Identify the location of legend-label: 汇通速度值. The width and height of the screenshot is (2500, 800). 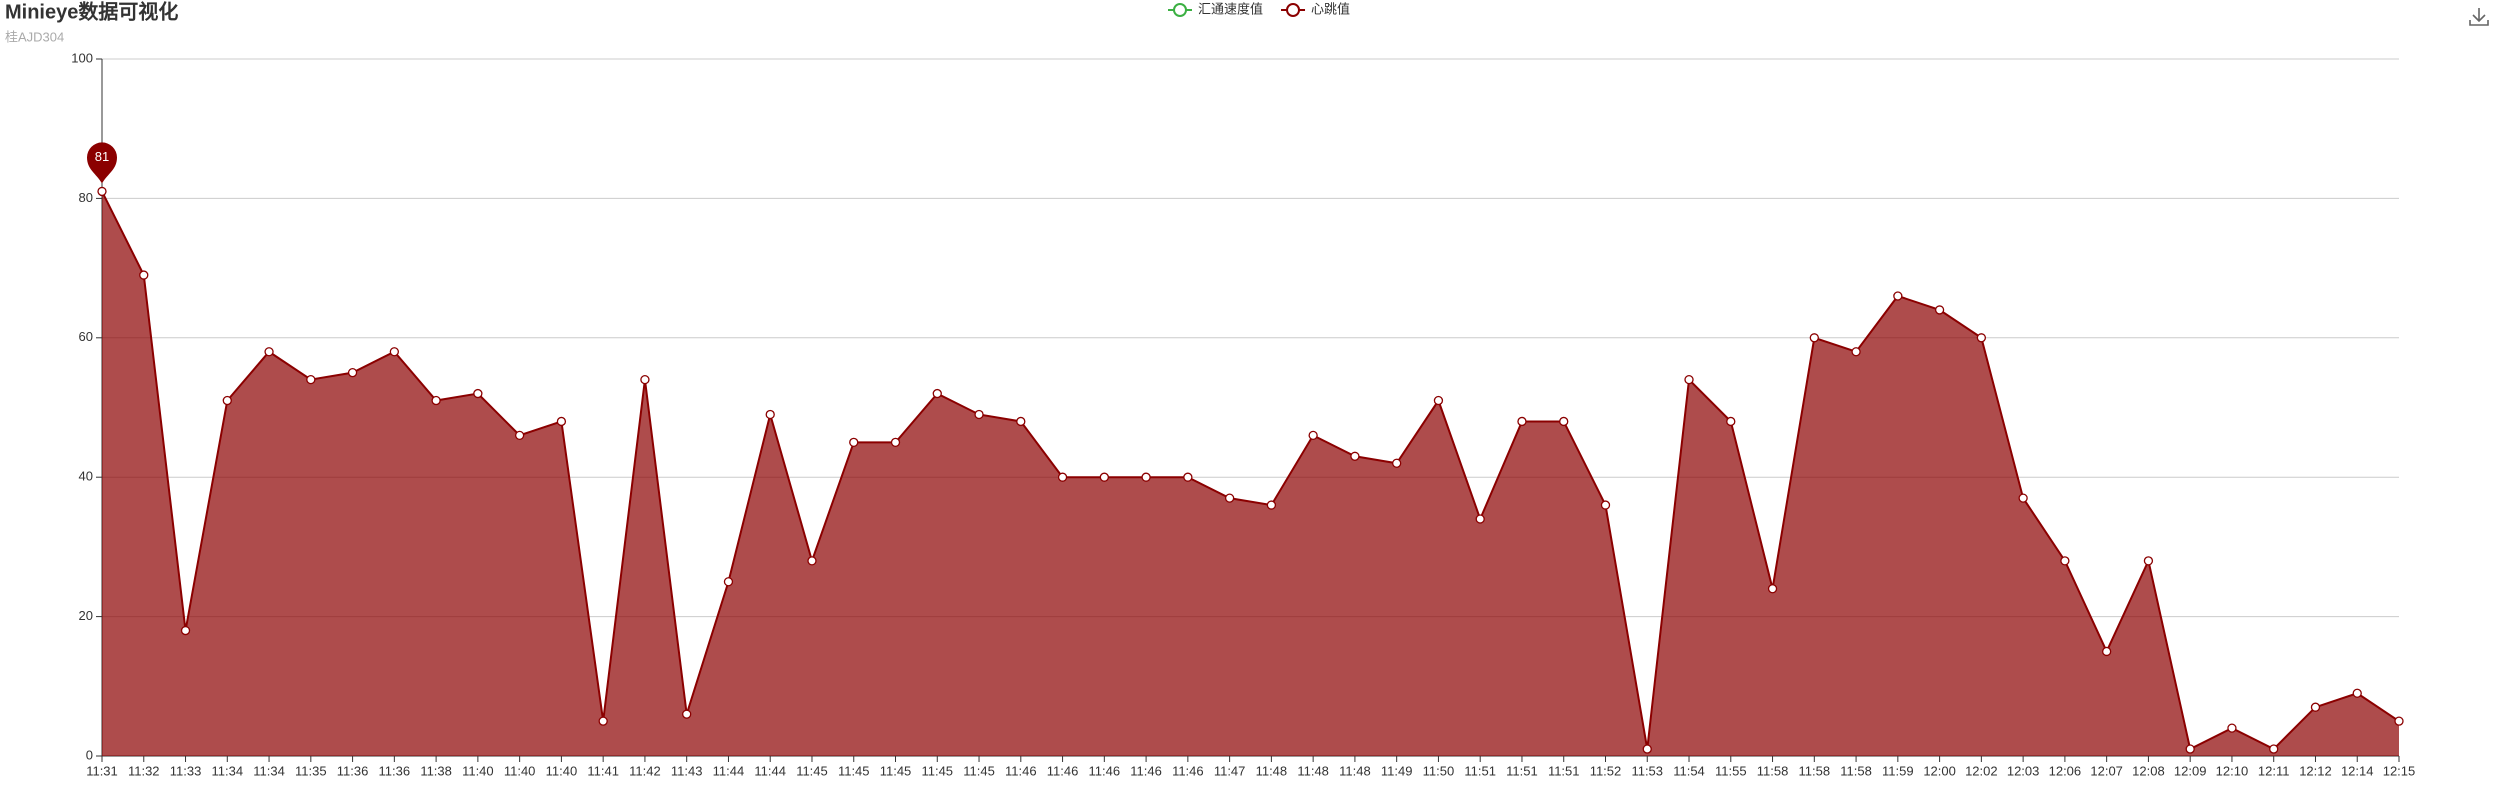
(1230, 8).